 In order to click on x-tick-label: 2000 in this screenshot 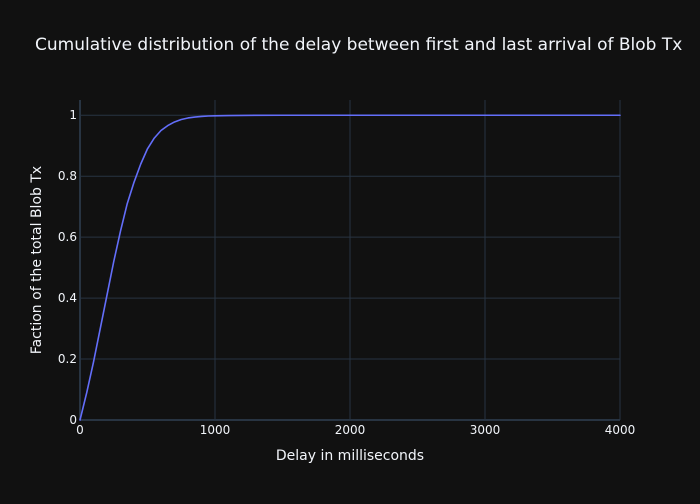, I will do `click(350, 430)`.